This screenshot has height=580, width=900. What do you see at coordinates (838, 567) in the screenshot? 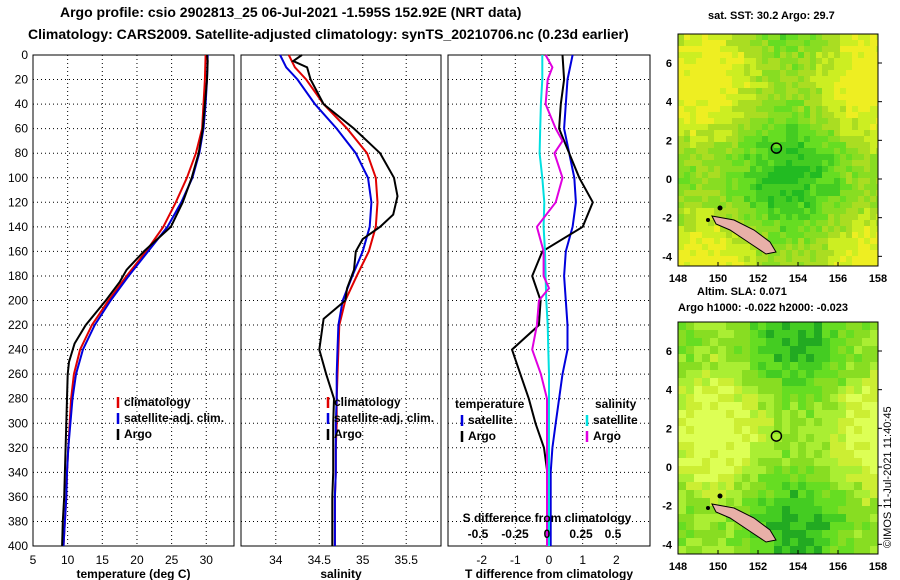
I see `map-x-tick-label: 156` at bounding box center [838, 567].